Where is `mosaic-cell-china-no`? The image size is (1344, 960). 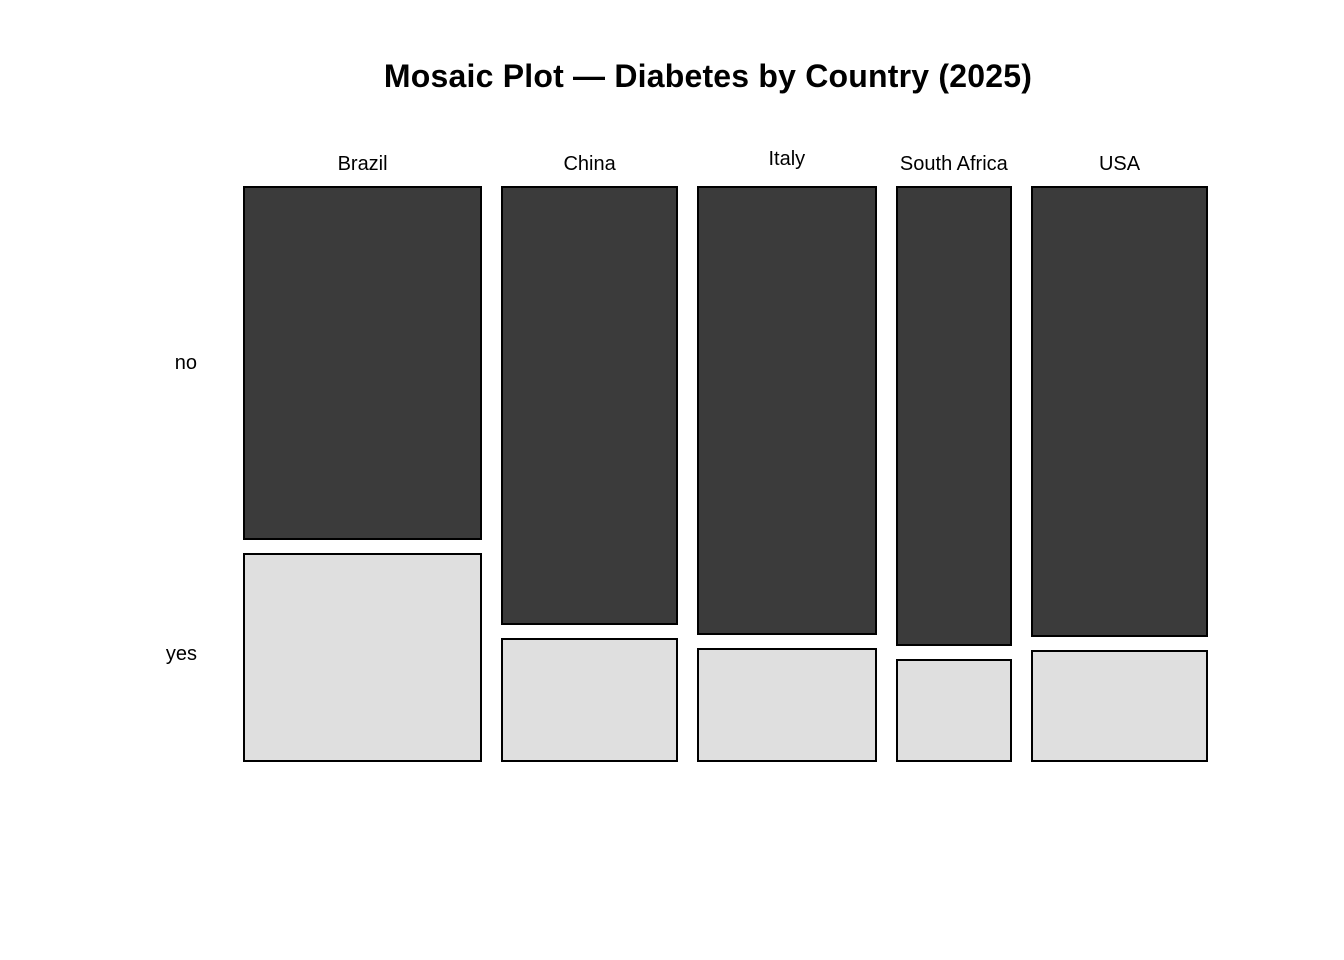 mosaic-cell-china-no is located at coordinates (590, 405).